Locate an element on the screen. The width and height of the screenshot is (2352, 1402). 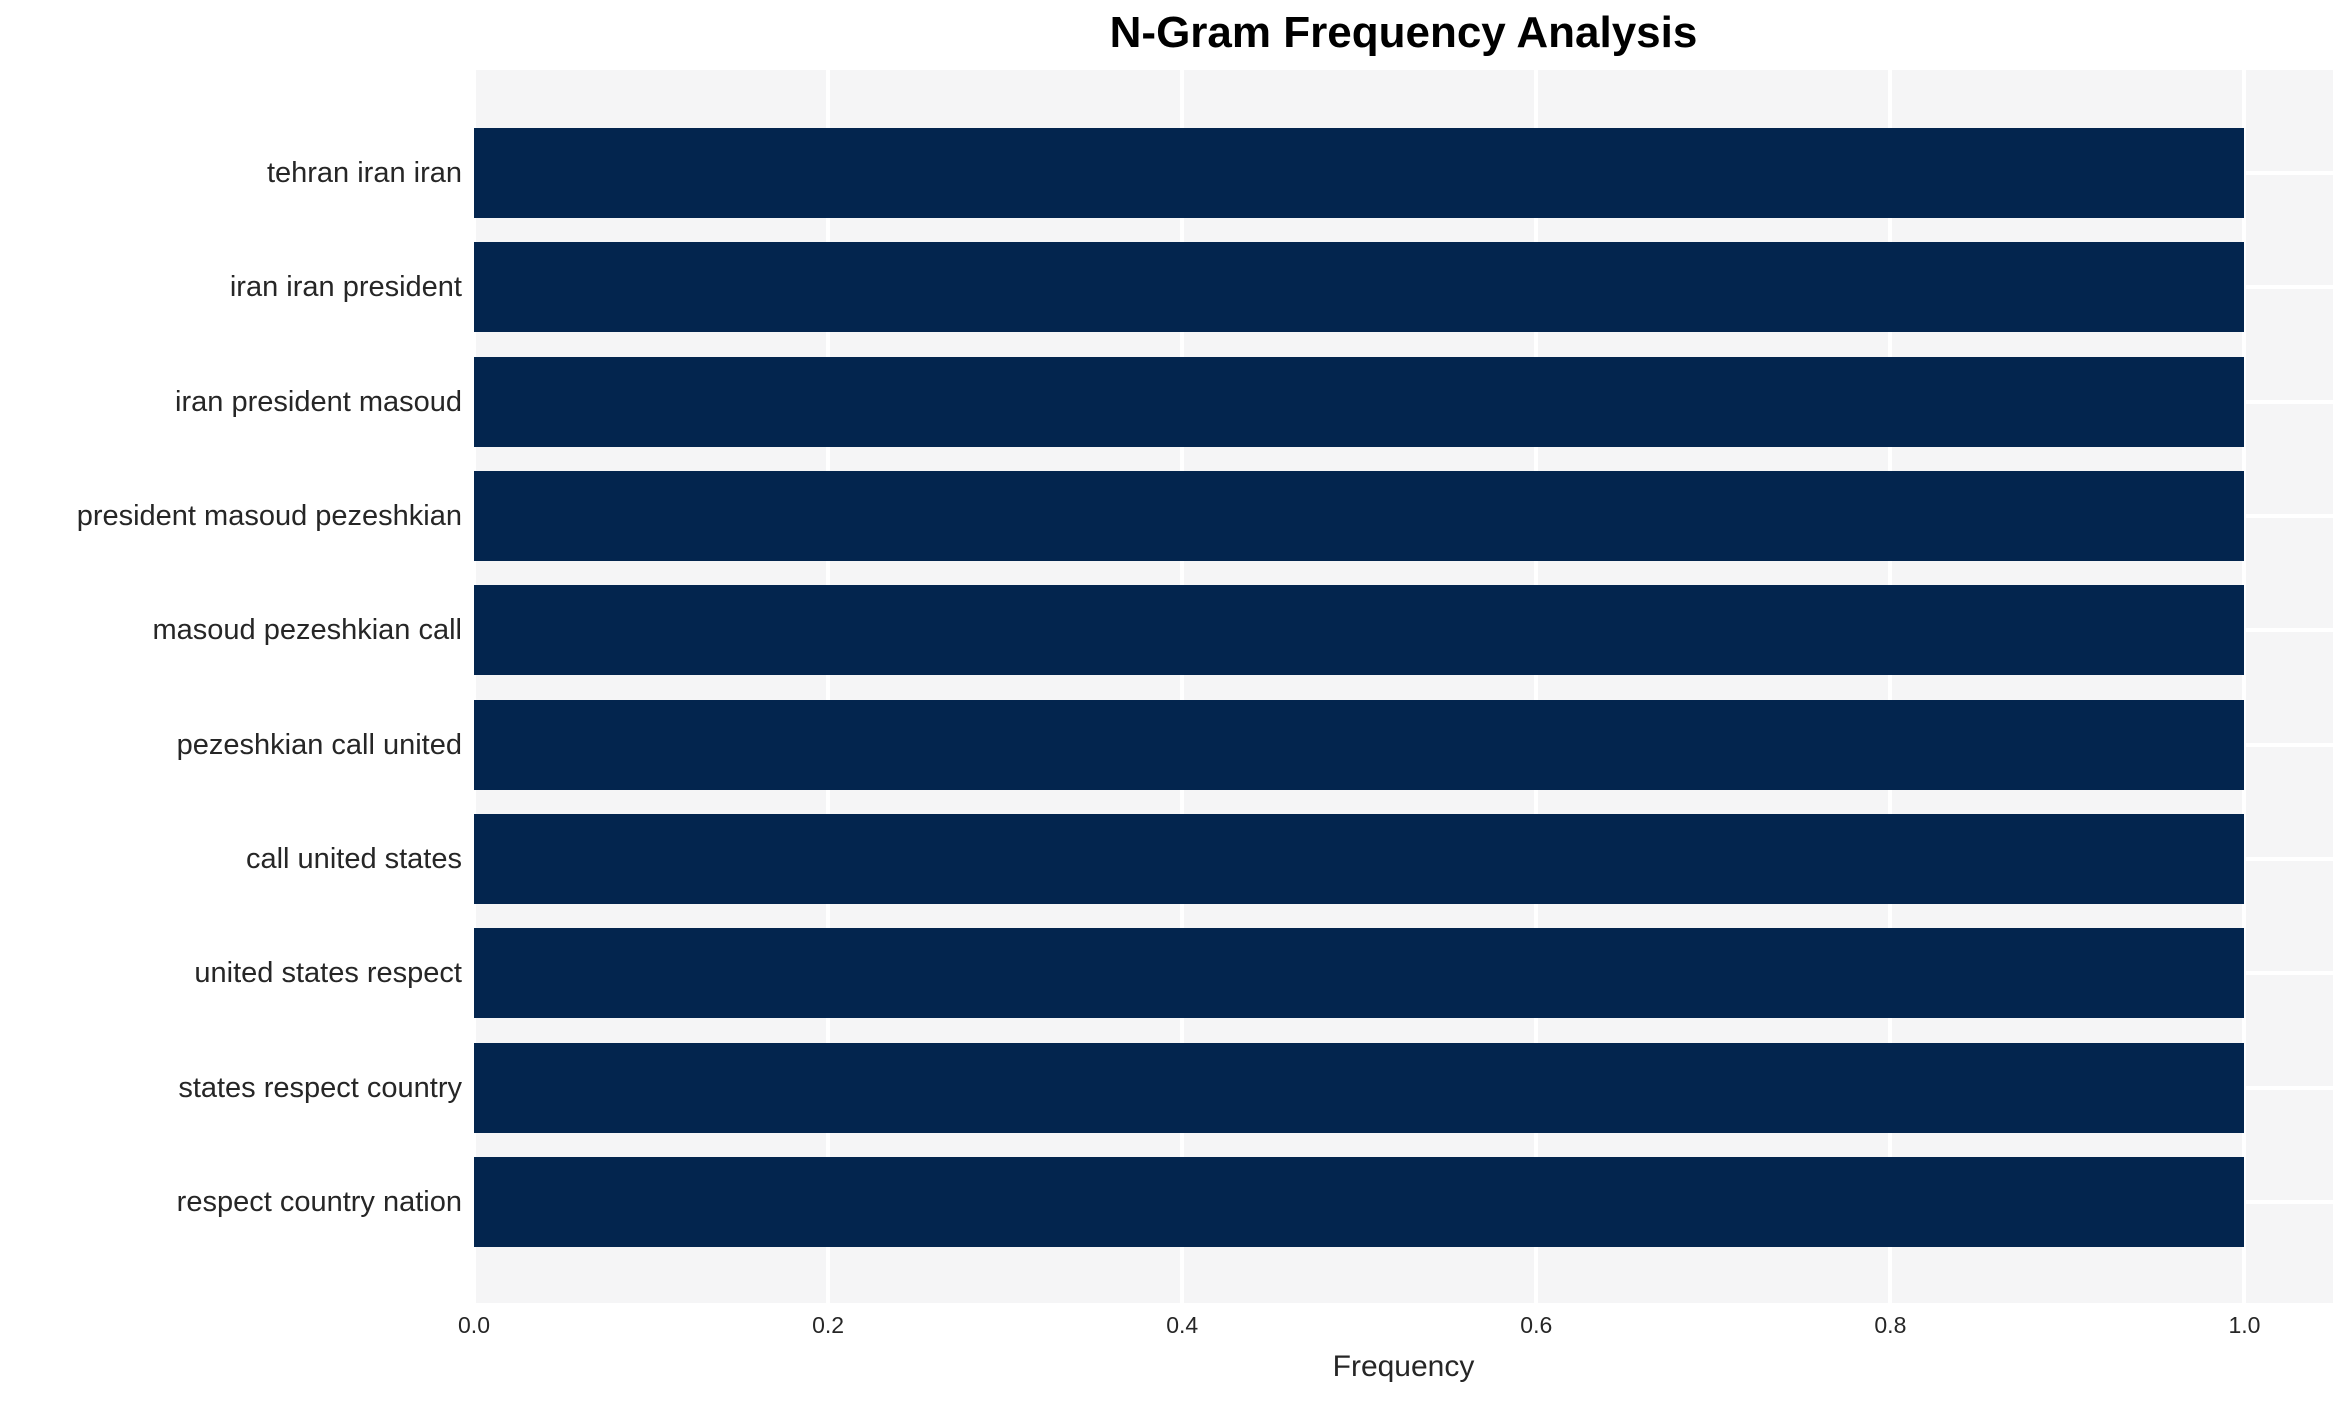
y-tick-label: tehran iran iran is located at coordinates (364, 173).